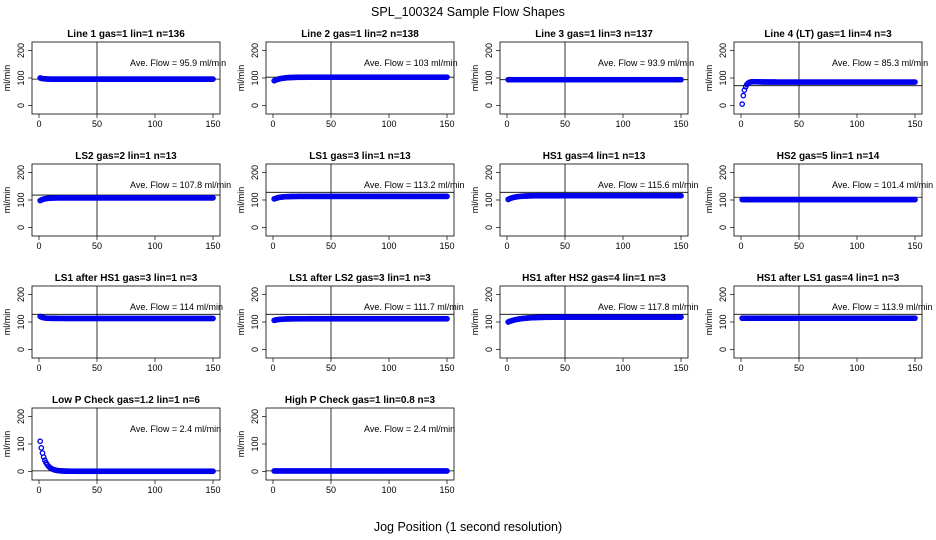 This screenshot has width=936, height=540. What do you see at coordinates (126, 156) in the screenshot?
I see `panel-title: LS2 gas=2 lin=1 n=13` at bounding box center [126, 156].